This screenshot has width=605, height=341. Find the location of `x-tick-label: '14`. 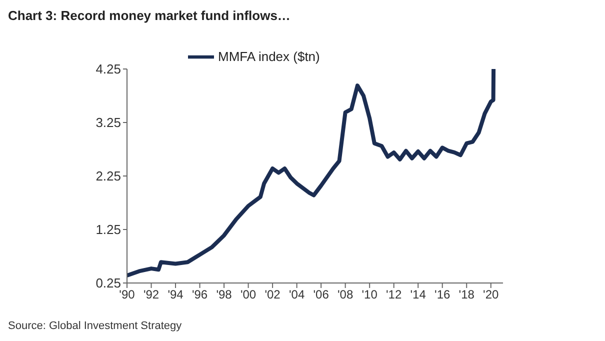

x-tick-label: '14 is located at coordinates (418, 295).